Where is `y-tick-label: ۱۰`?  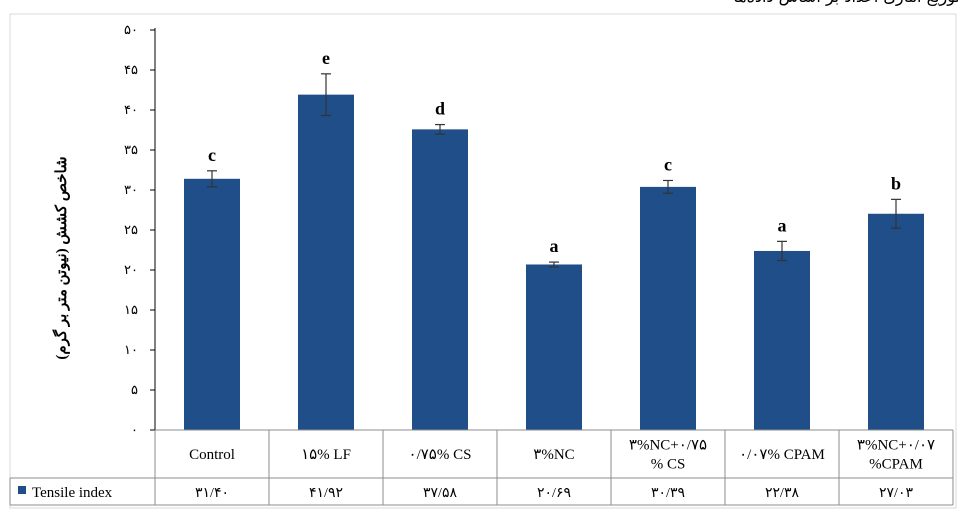
y-tick-label: ۱۰ is located at coordinates (131, 349).